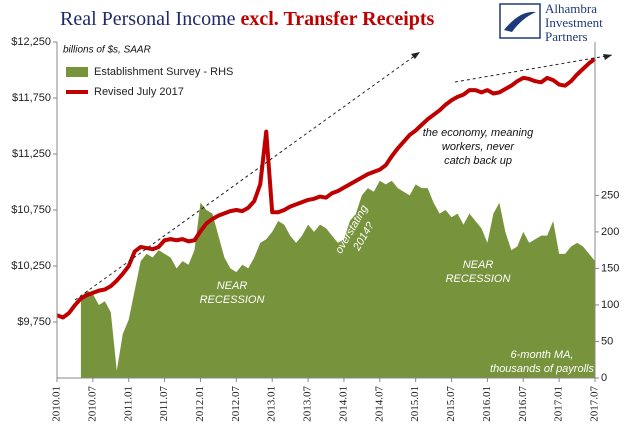 The width and height of the screenshot is (641, 441). I want to click on x-tick-label: 2017.07, so click(595, 404).